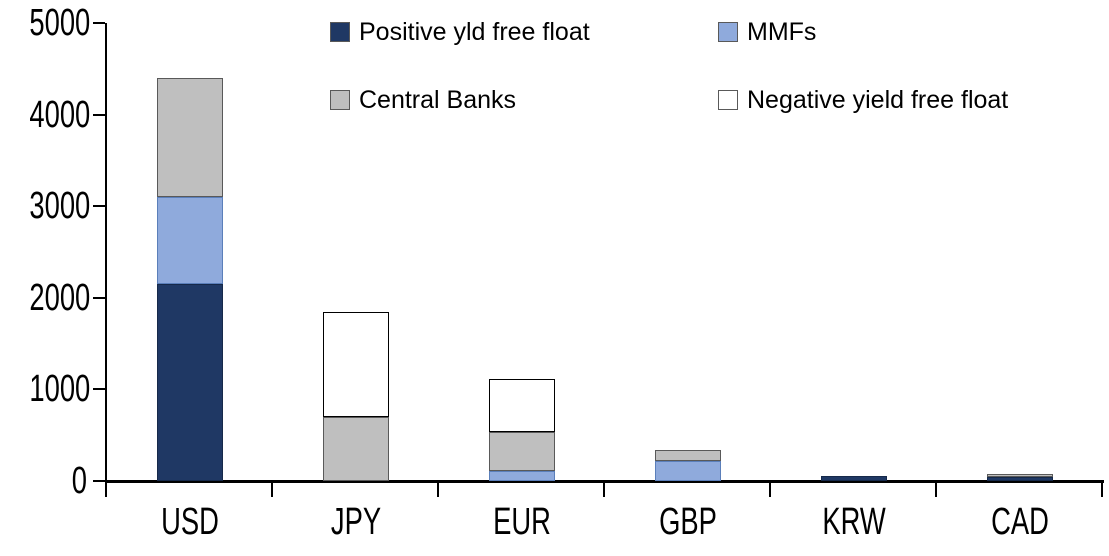 The image size is (1109, 556). What do you see at coordinates (60, 297) in the screenshot?
I see `y-tick-label: 2000` at bounding box center [60, 297].